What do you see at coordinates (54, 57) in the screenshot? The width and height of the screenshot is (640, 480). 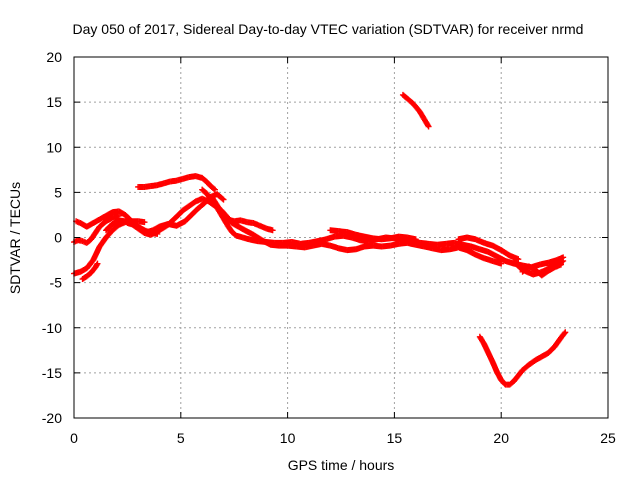 I see `y-tick-label: 20` at bounding box center [54, 57].